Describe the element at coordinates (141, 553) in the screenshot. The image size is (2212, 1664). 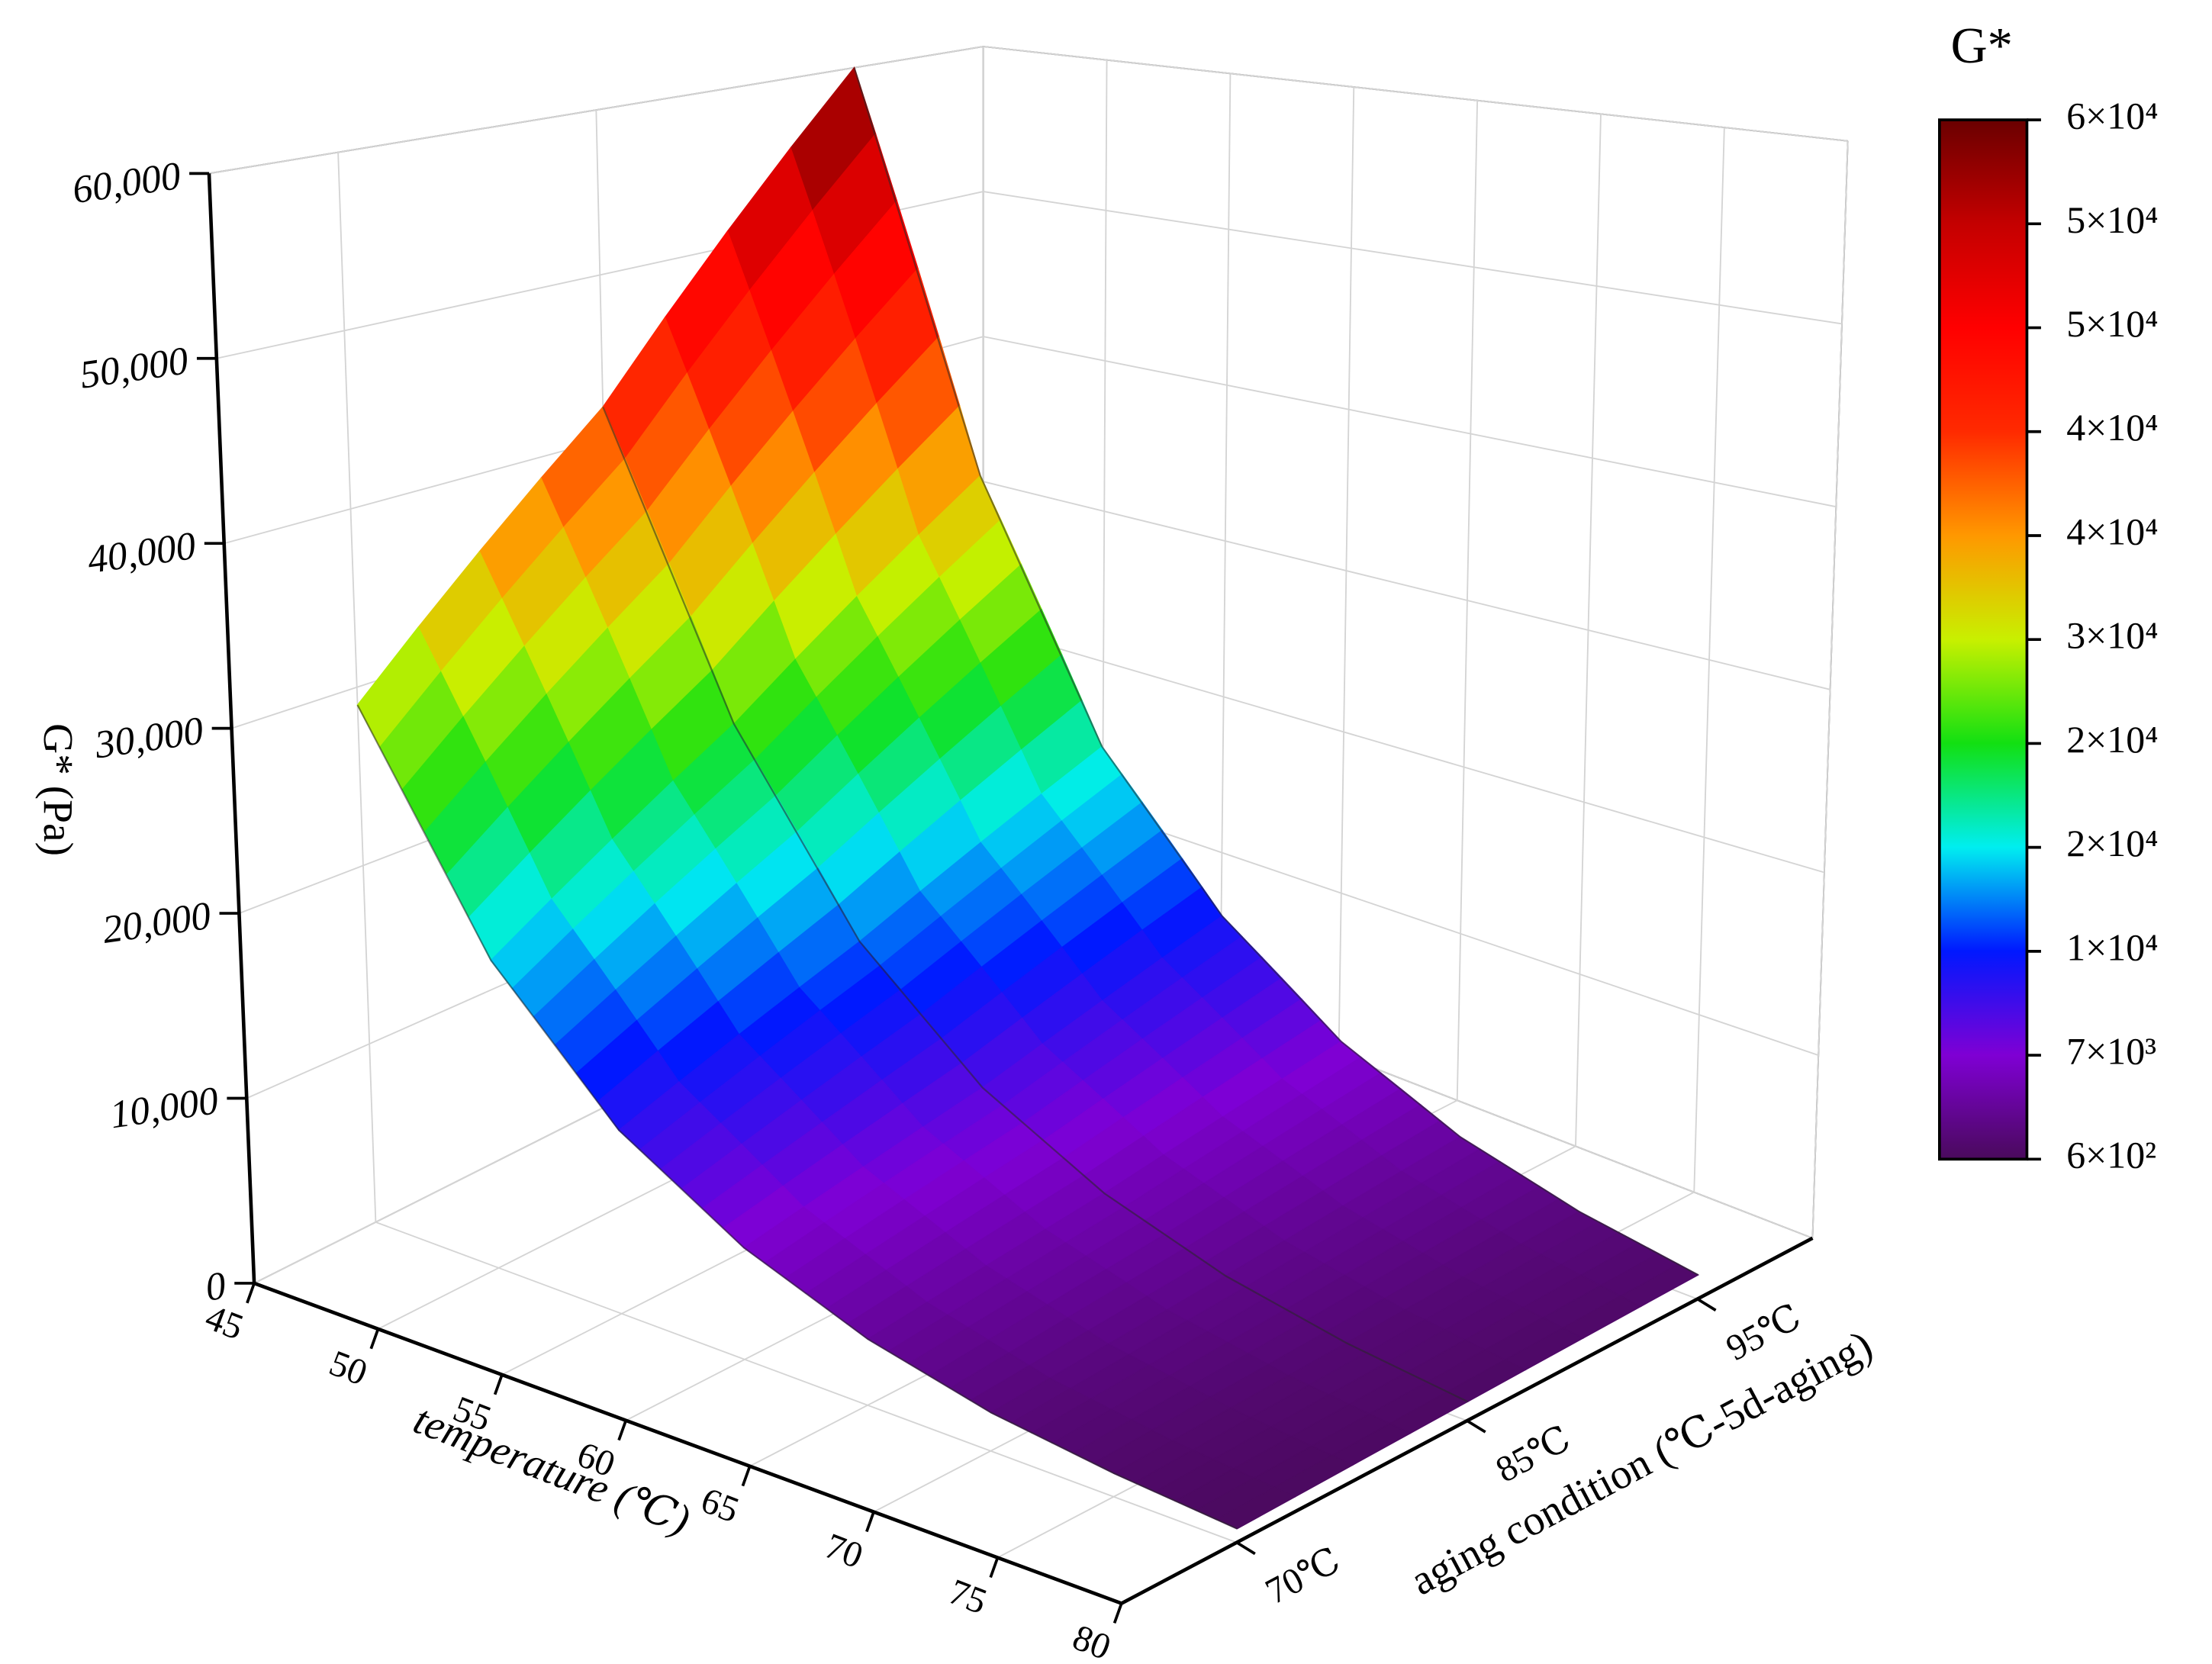
I see `z-tick-label: 40,000` at that location.